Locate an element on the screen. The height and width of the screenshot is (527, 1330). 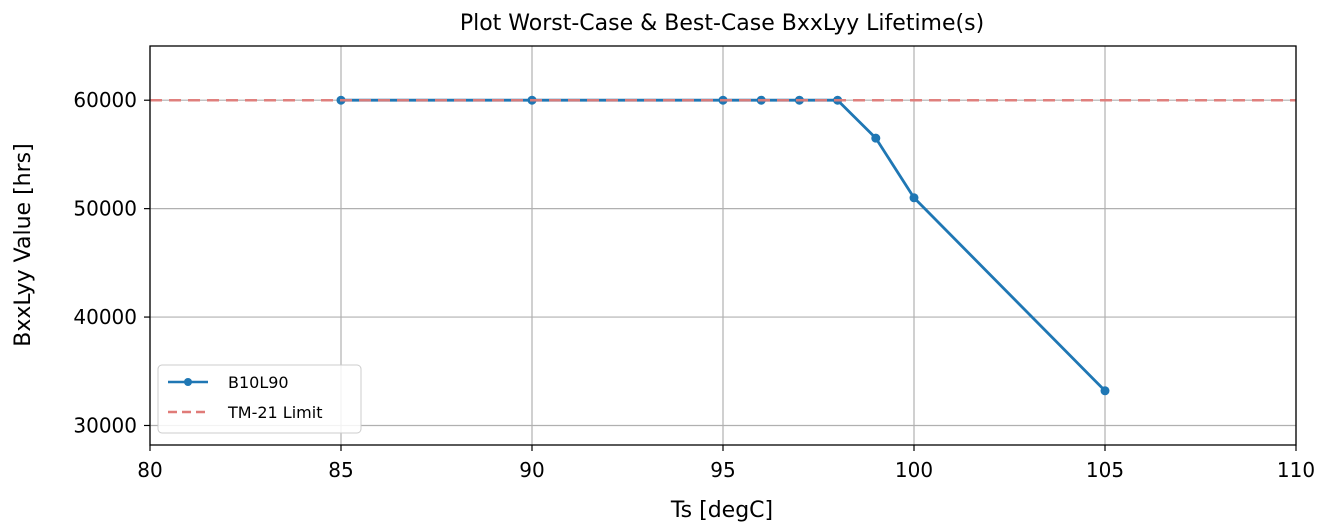
legend-marker-b10l90 is located at coordinates (188, 382).